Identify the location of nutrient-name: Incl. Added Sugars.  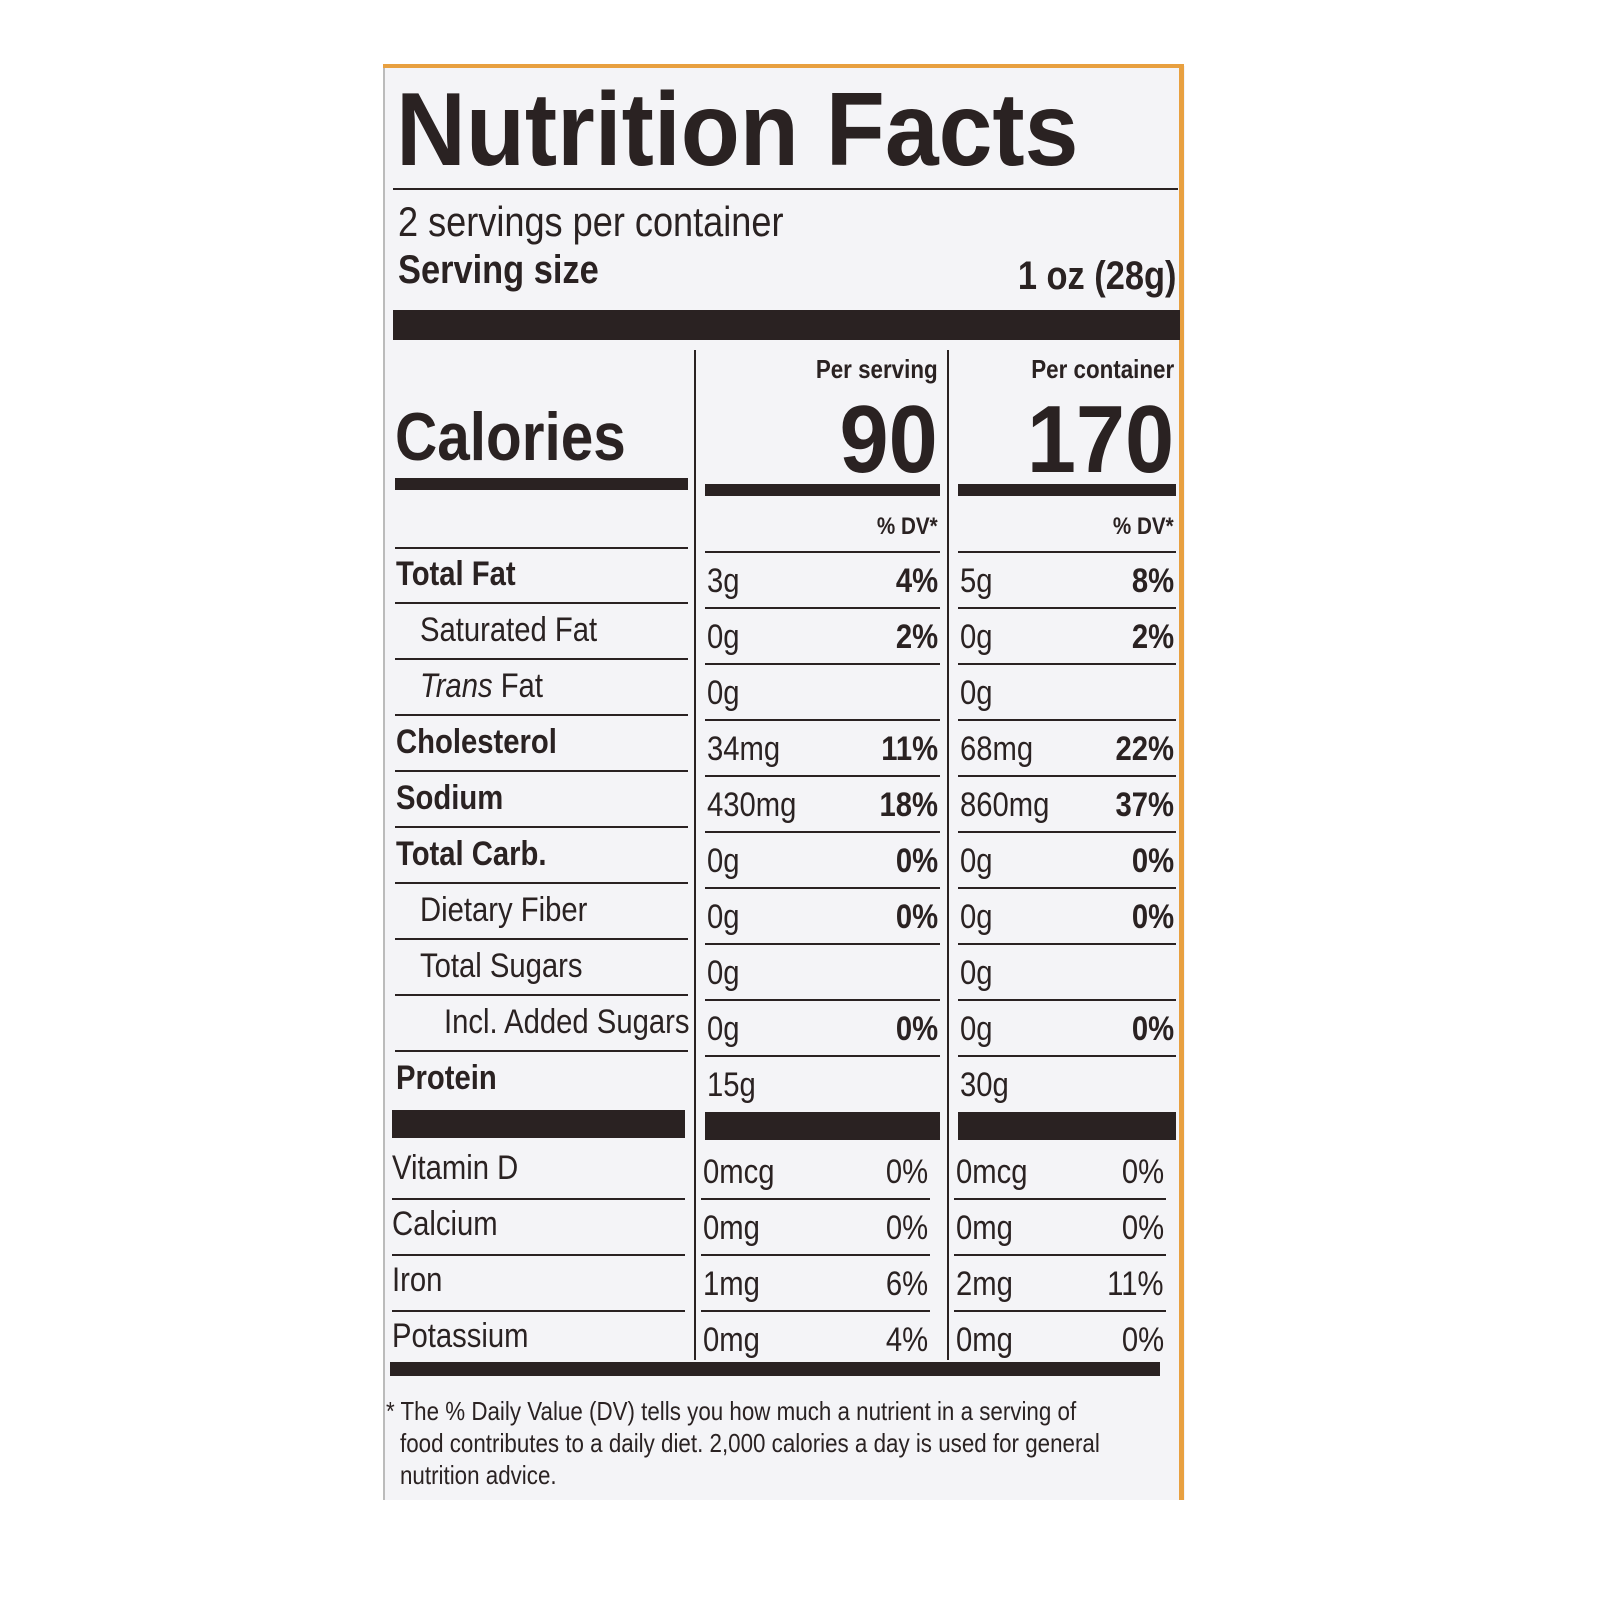
(567, 1021).